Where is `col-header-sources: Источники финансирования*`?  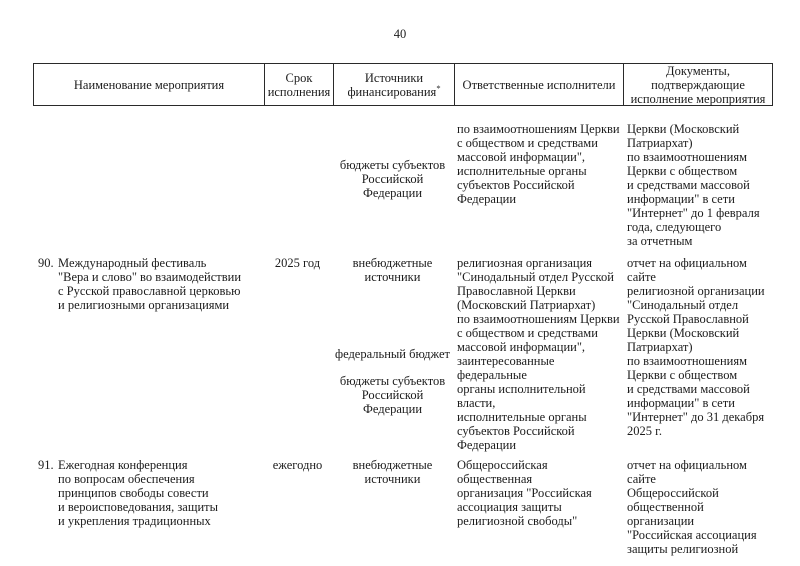
col-header-sources: Источники финансирования* is located at coordinates (393, 84).